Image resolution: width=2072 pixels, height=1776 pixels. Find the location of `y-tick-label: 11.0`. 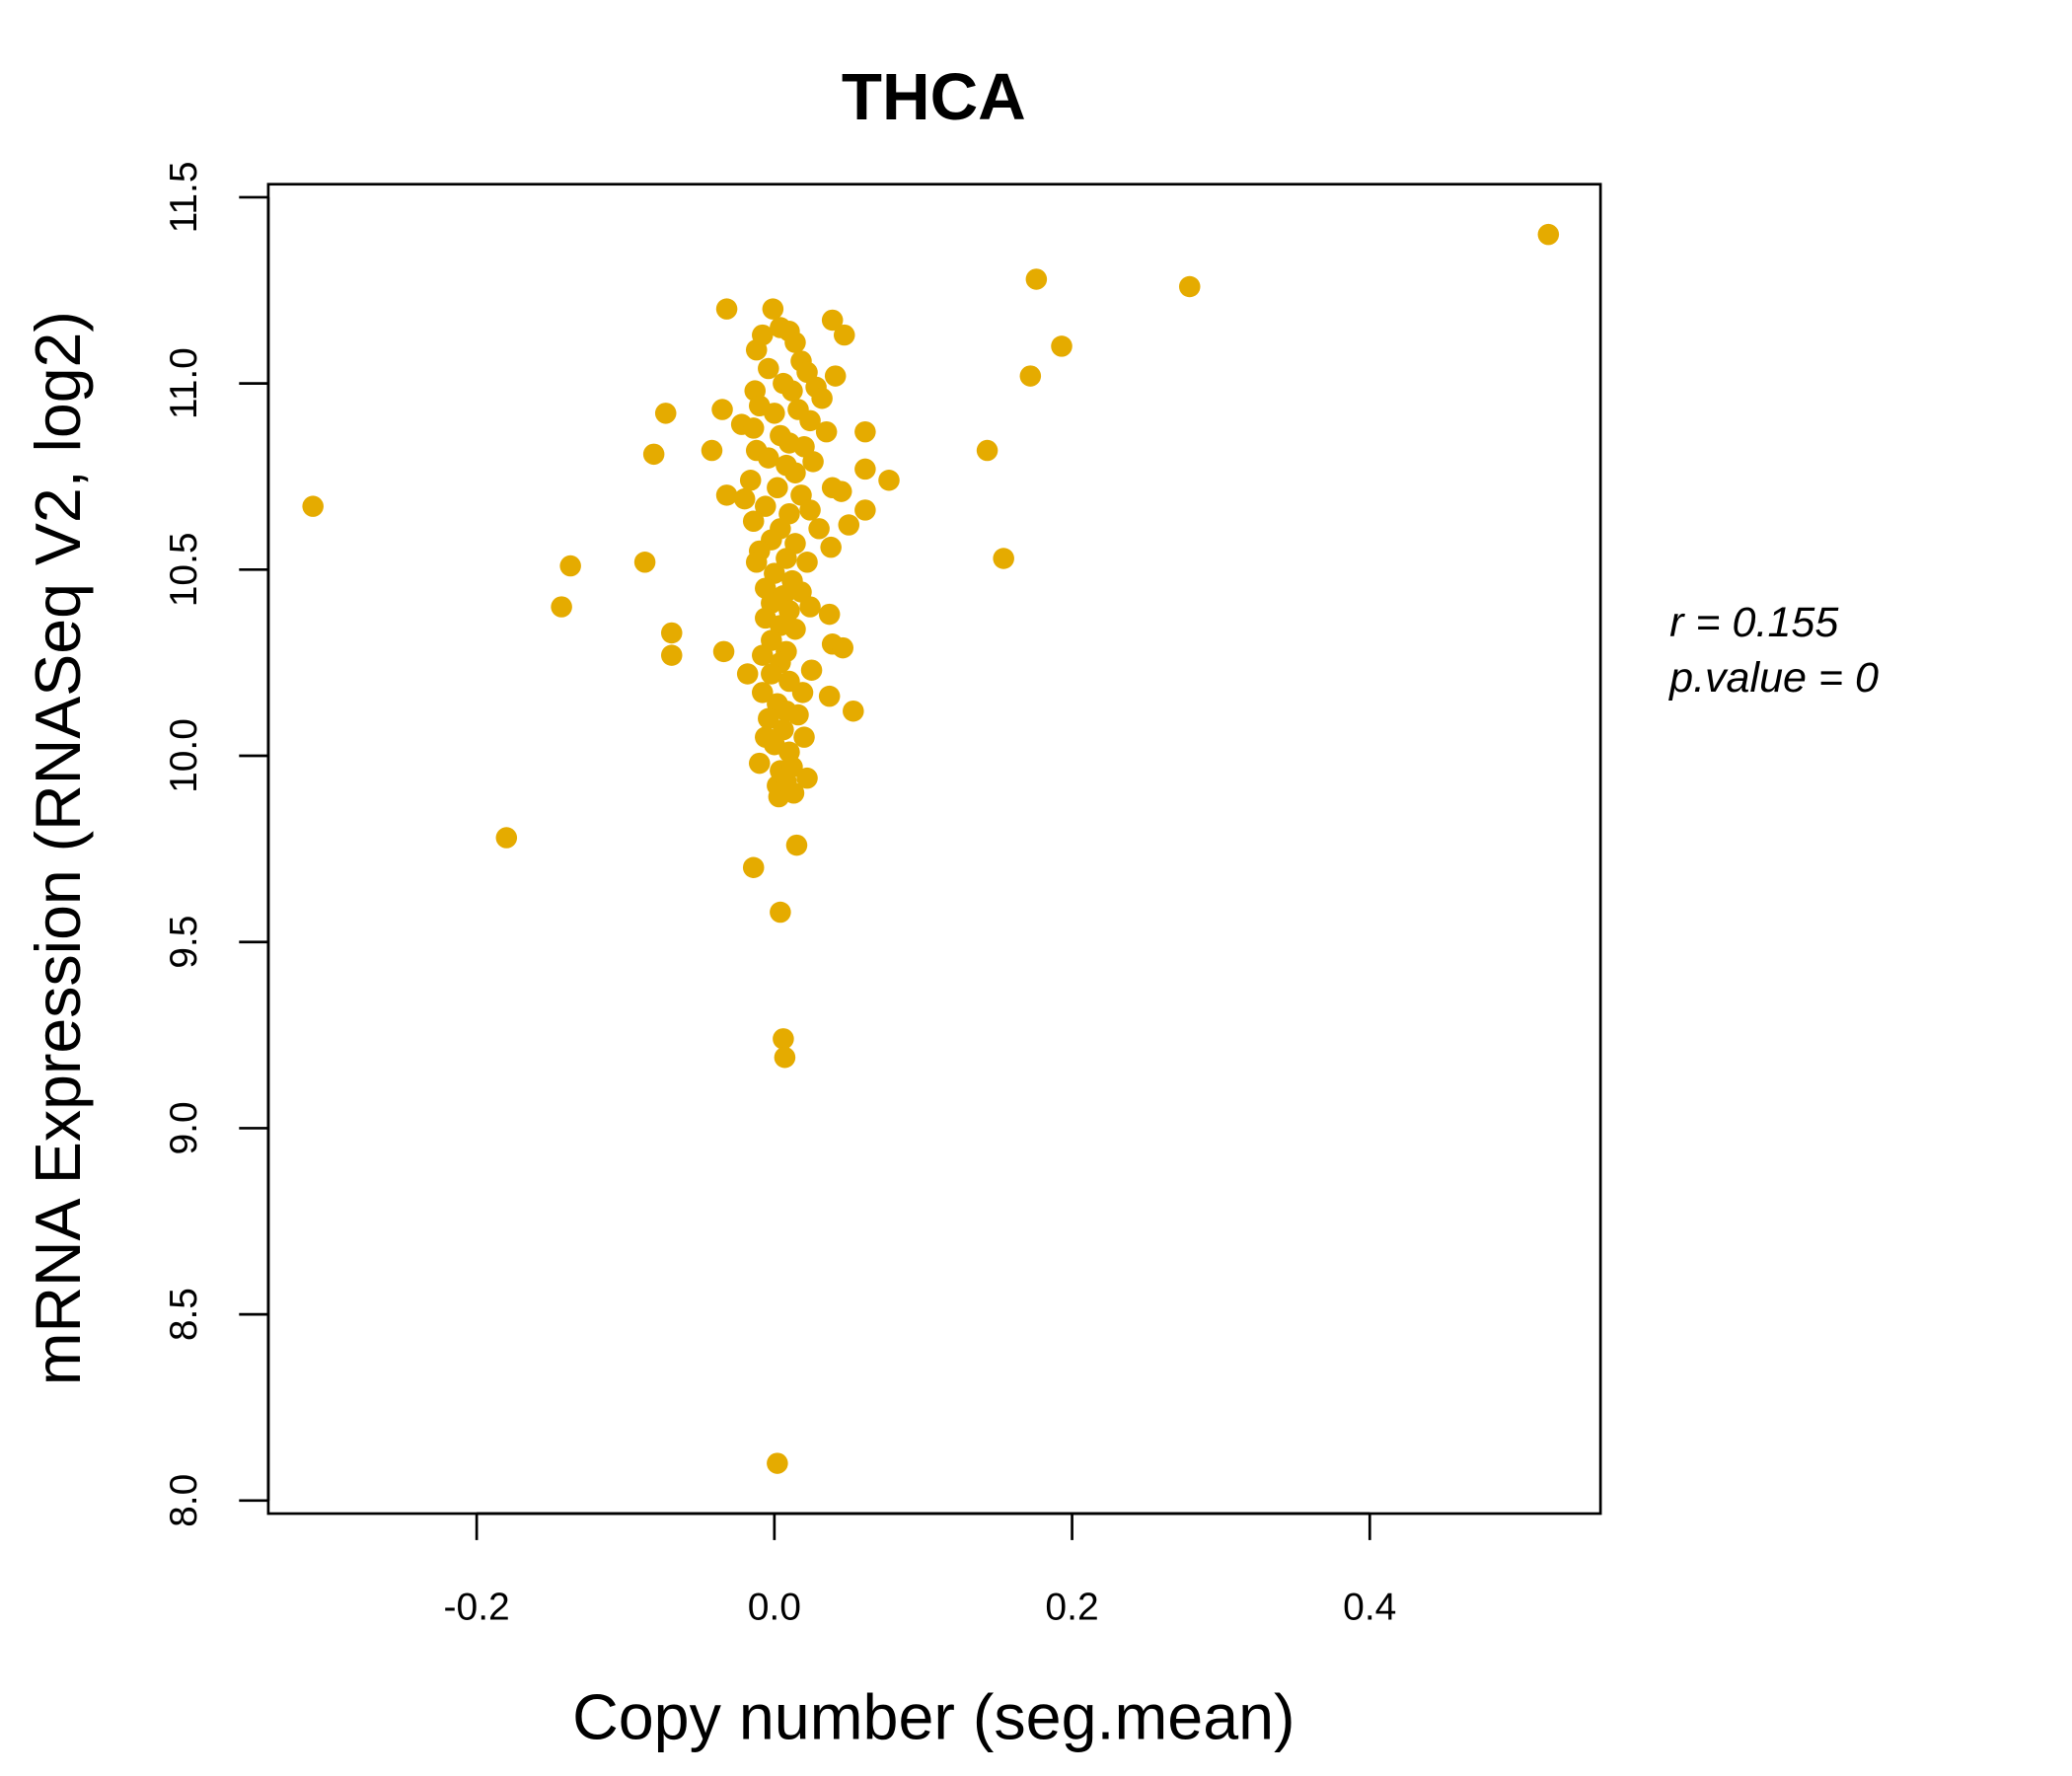

y-tick-label: 11.0 is located at coordinates (184, 383).